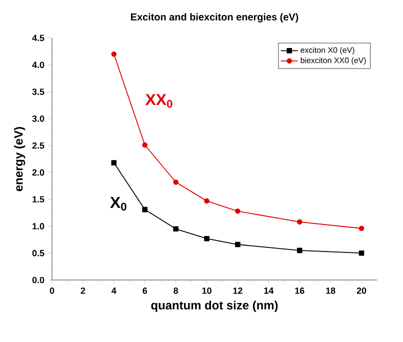 Image resolution: width=403 pixels, height=342 pixels. What do you see at coordinates (331, 291) in the screenshot?
I see `x-tick-label: 18` at bounding box center [331, 291].